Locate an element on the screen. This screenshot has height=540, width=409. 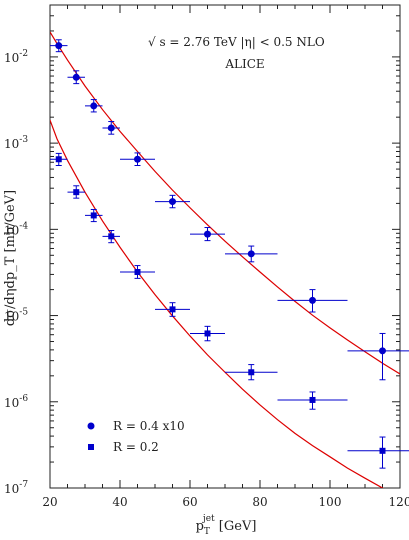
y-tick-label-exp: -3 is located at coordinates (23, 140).